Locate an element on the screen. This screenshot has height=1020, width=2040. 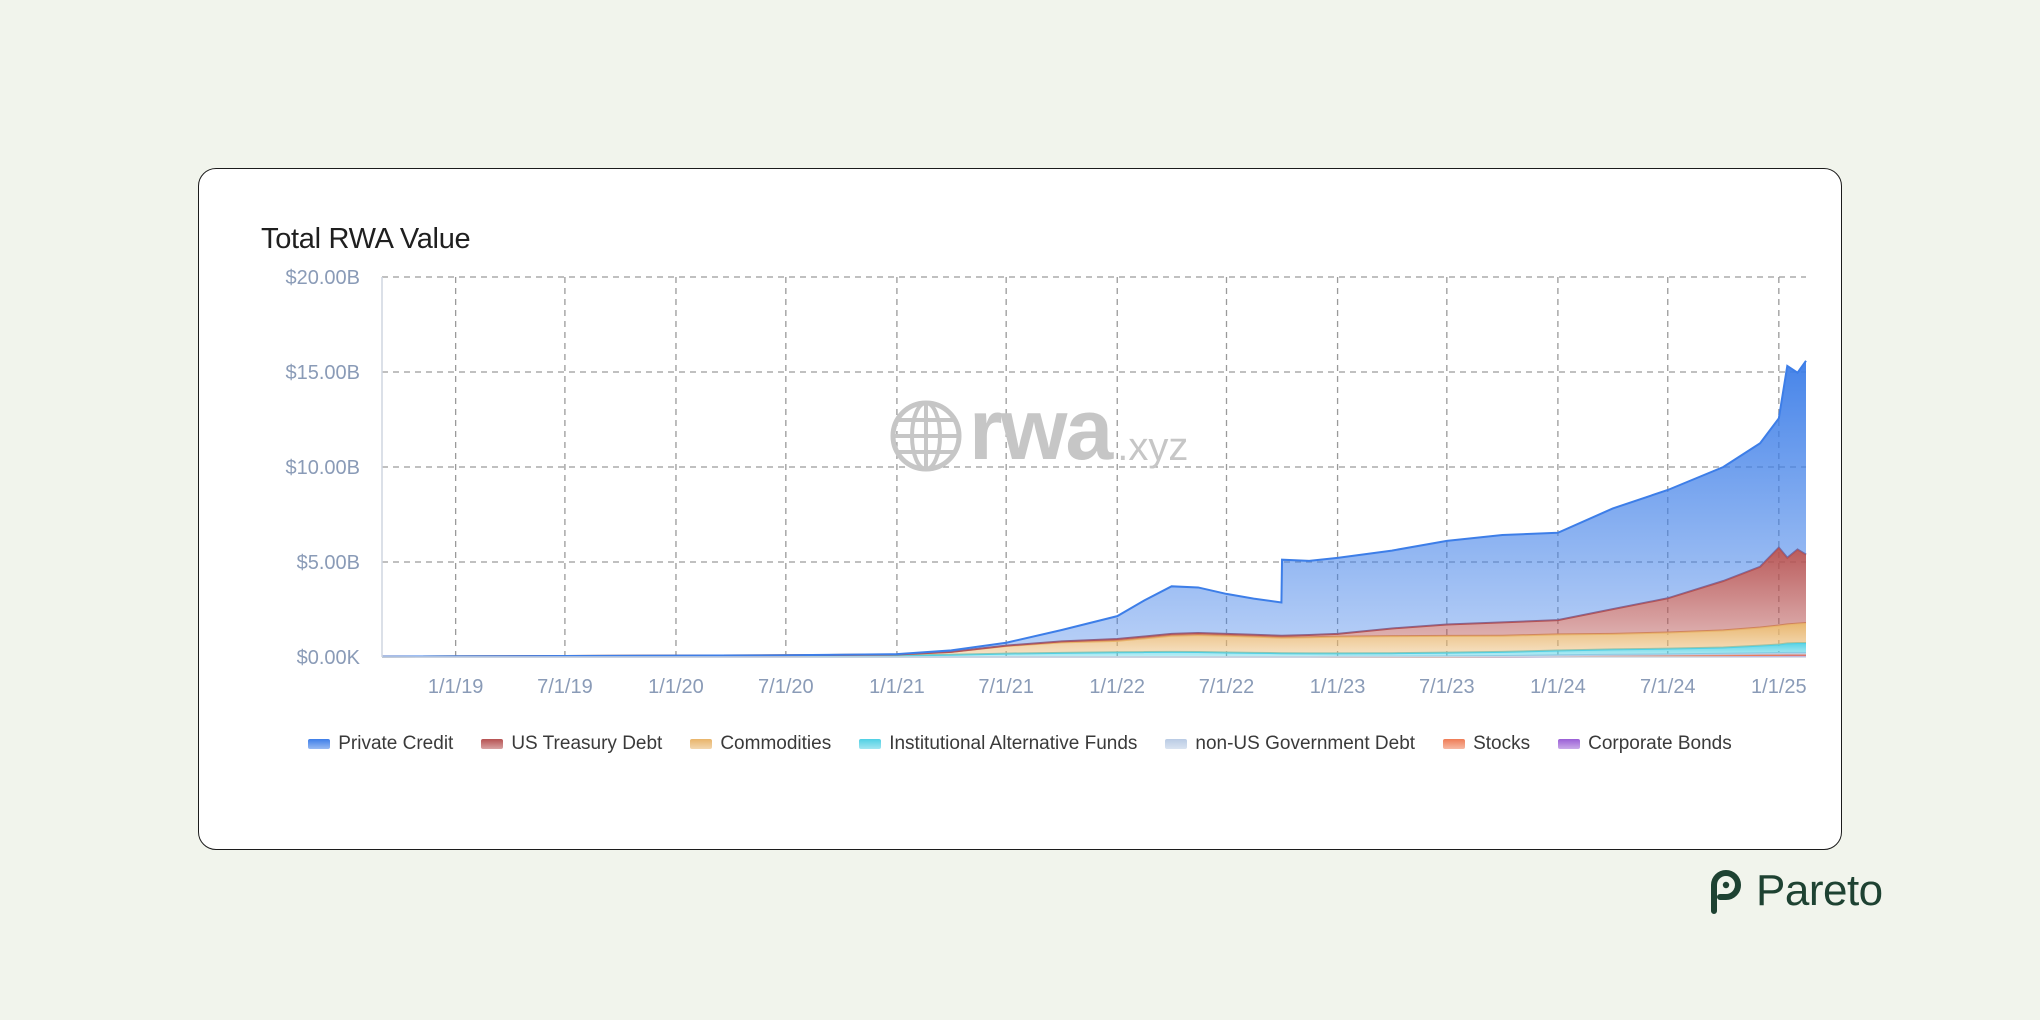
legend-item: Private Credit is located at coordinates (380, 744).